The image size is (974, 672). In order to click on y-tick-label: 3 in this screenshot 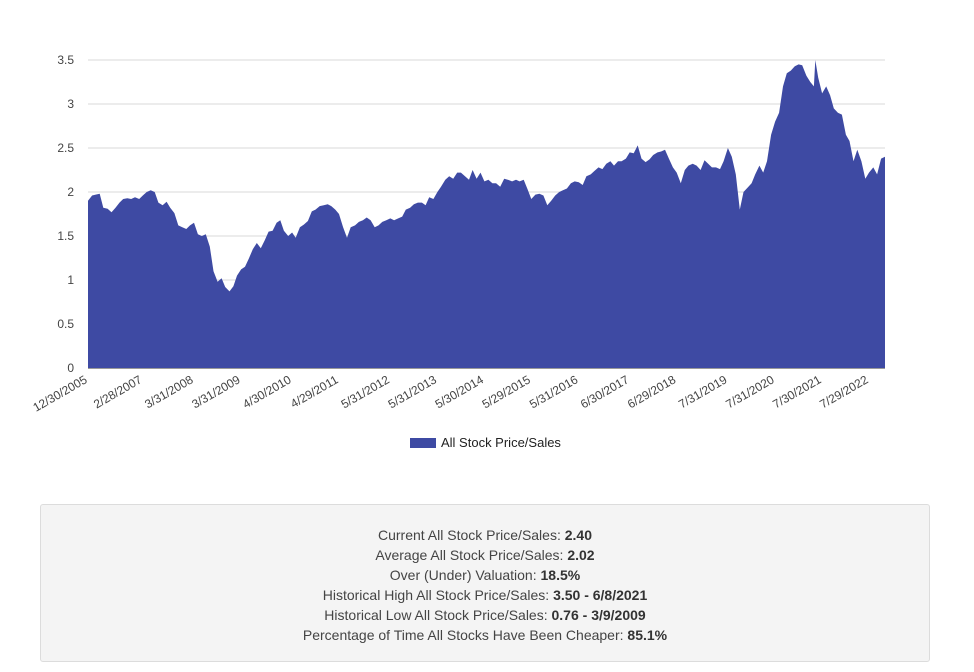, I will do `click(70, 104)`.